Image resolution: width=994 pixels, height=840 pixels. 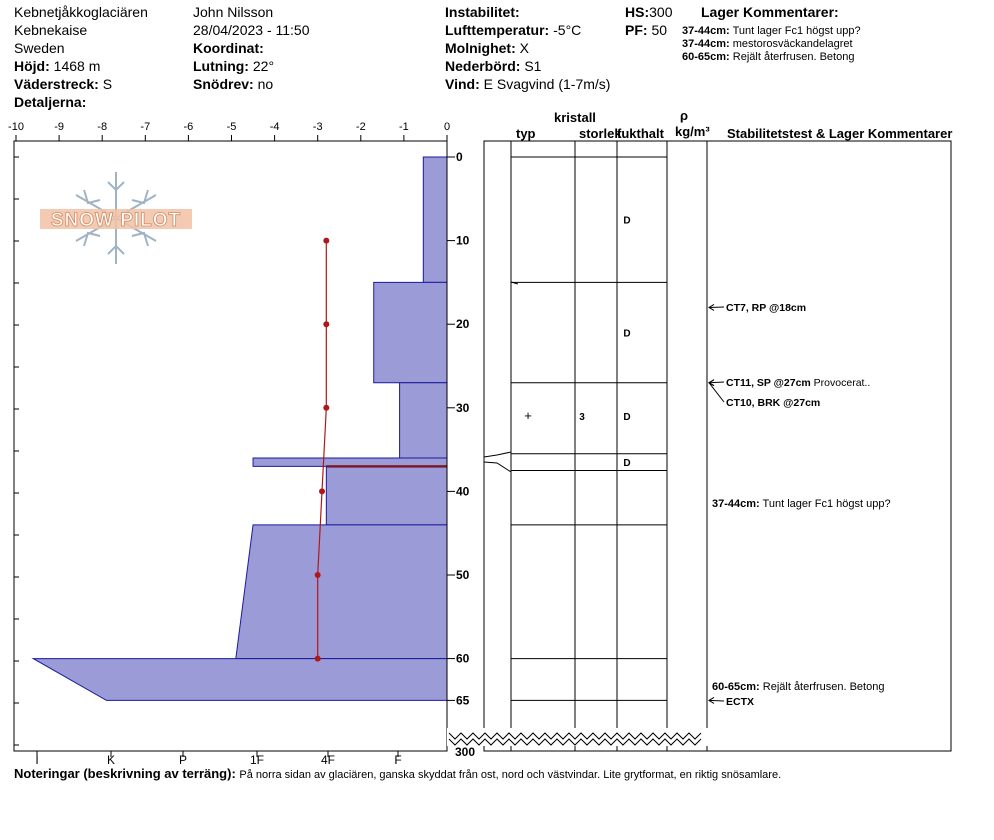 I want to click on hardness-tick-label: K, so click(x=111, y=760).